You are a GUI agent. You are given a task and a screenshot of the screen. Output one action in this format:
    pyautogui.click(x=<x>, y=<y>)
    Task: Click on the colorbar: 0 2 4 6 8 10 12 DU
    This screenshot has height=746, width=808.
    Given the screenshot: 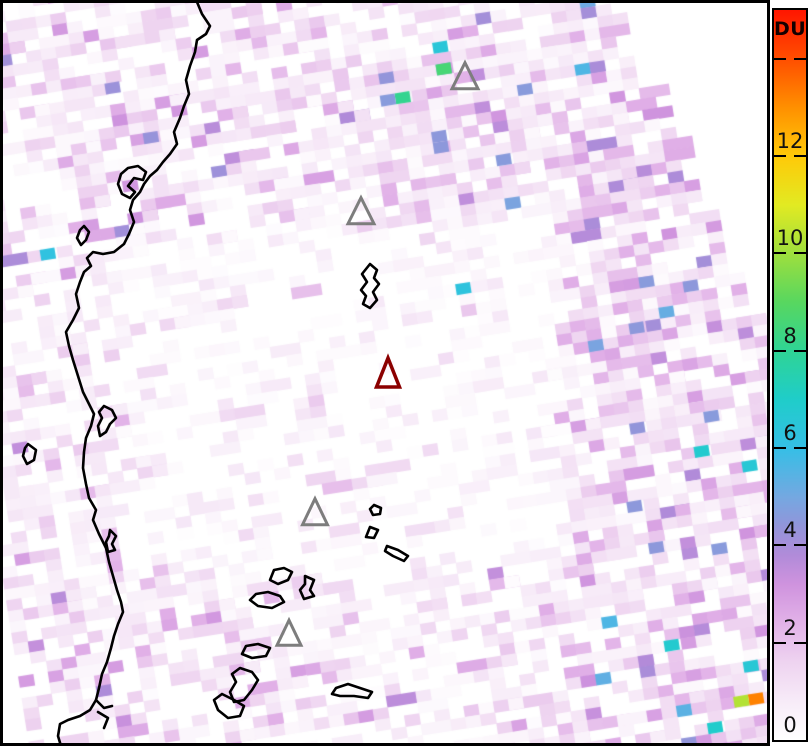 What is the action you would take?
    pyautogui.click(x=790, y=375)
    